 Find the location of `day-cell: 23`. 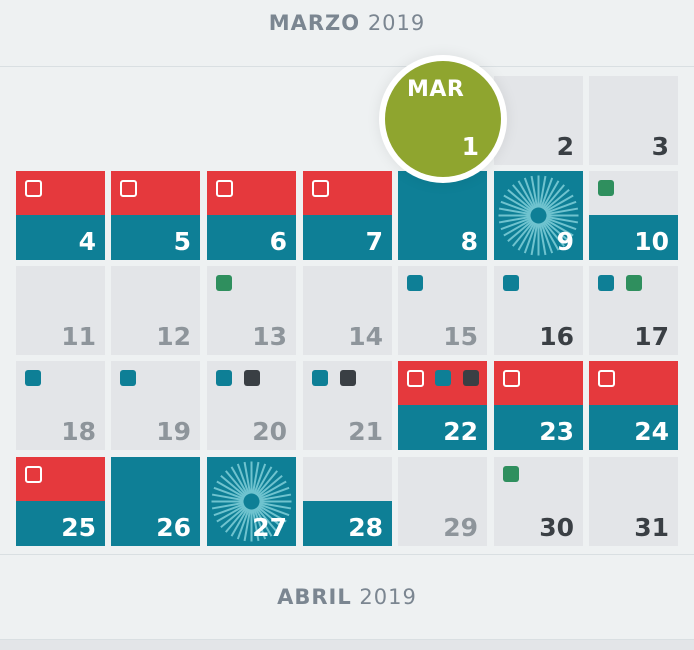

day-cell: 23 is located at coordinates (538, 405).